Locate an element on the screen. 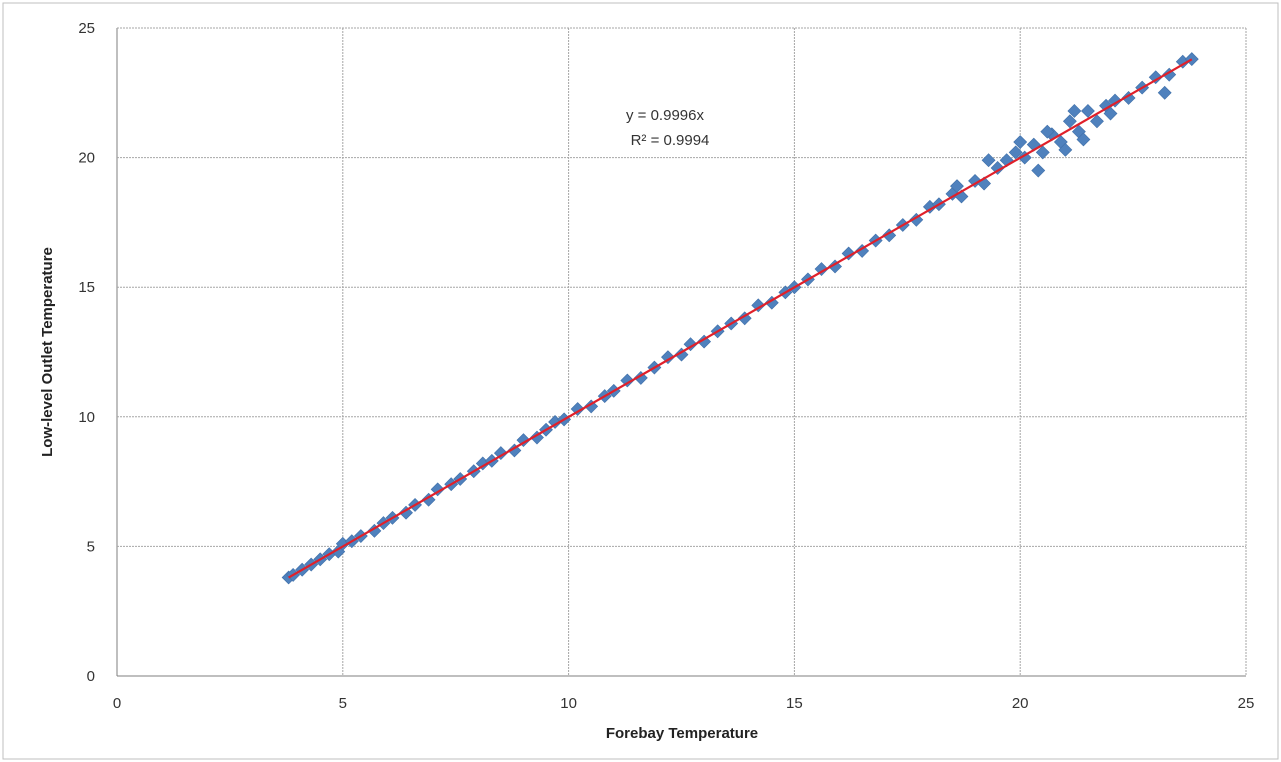 This screenshot has width=1281, height=762. trendline-equation: y = 0.9996x is located at coordinates (665, 115).